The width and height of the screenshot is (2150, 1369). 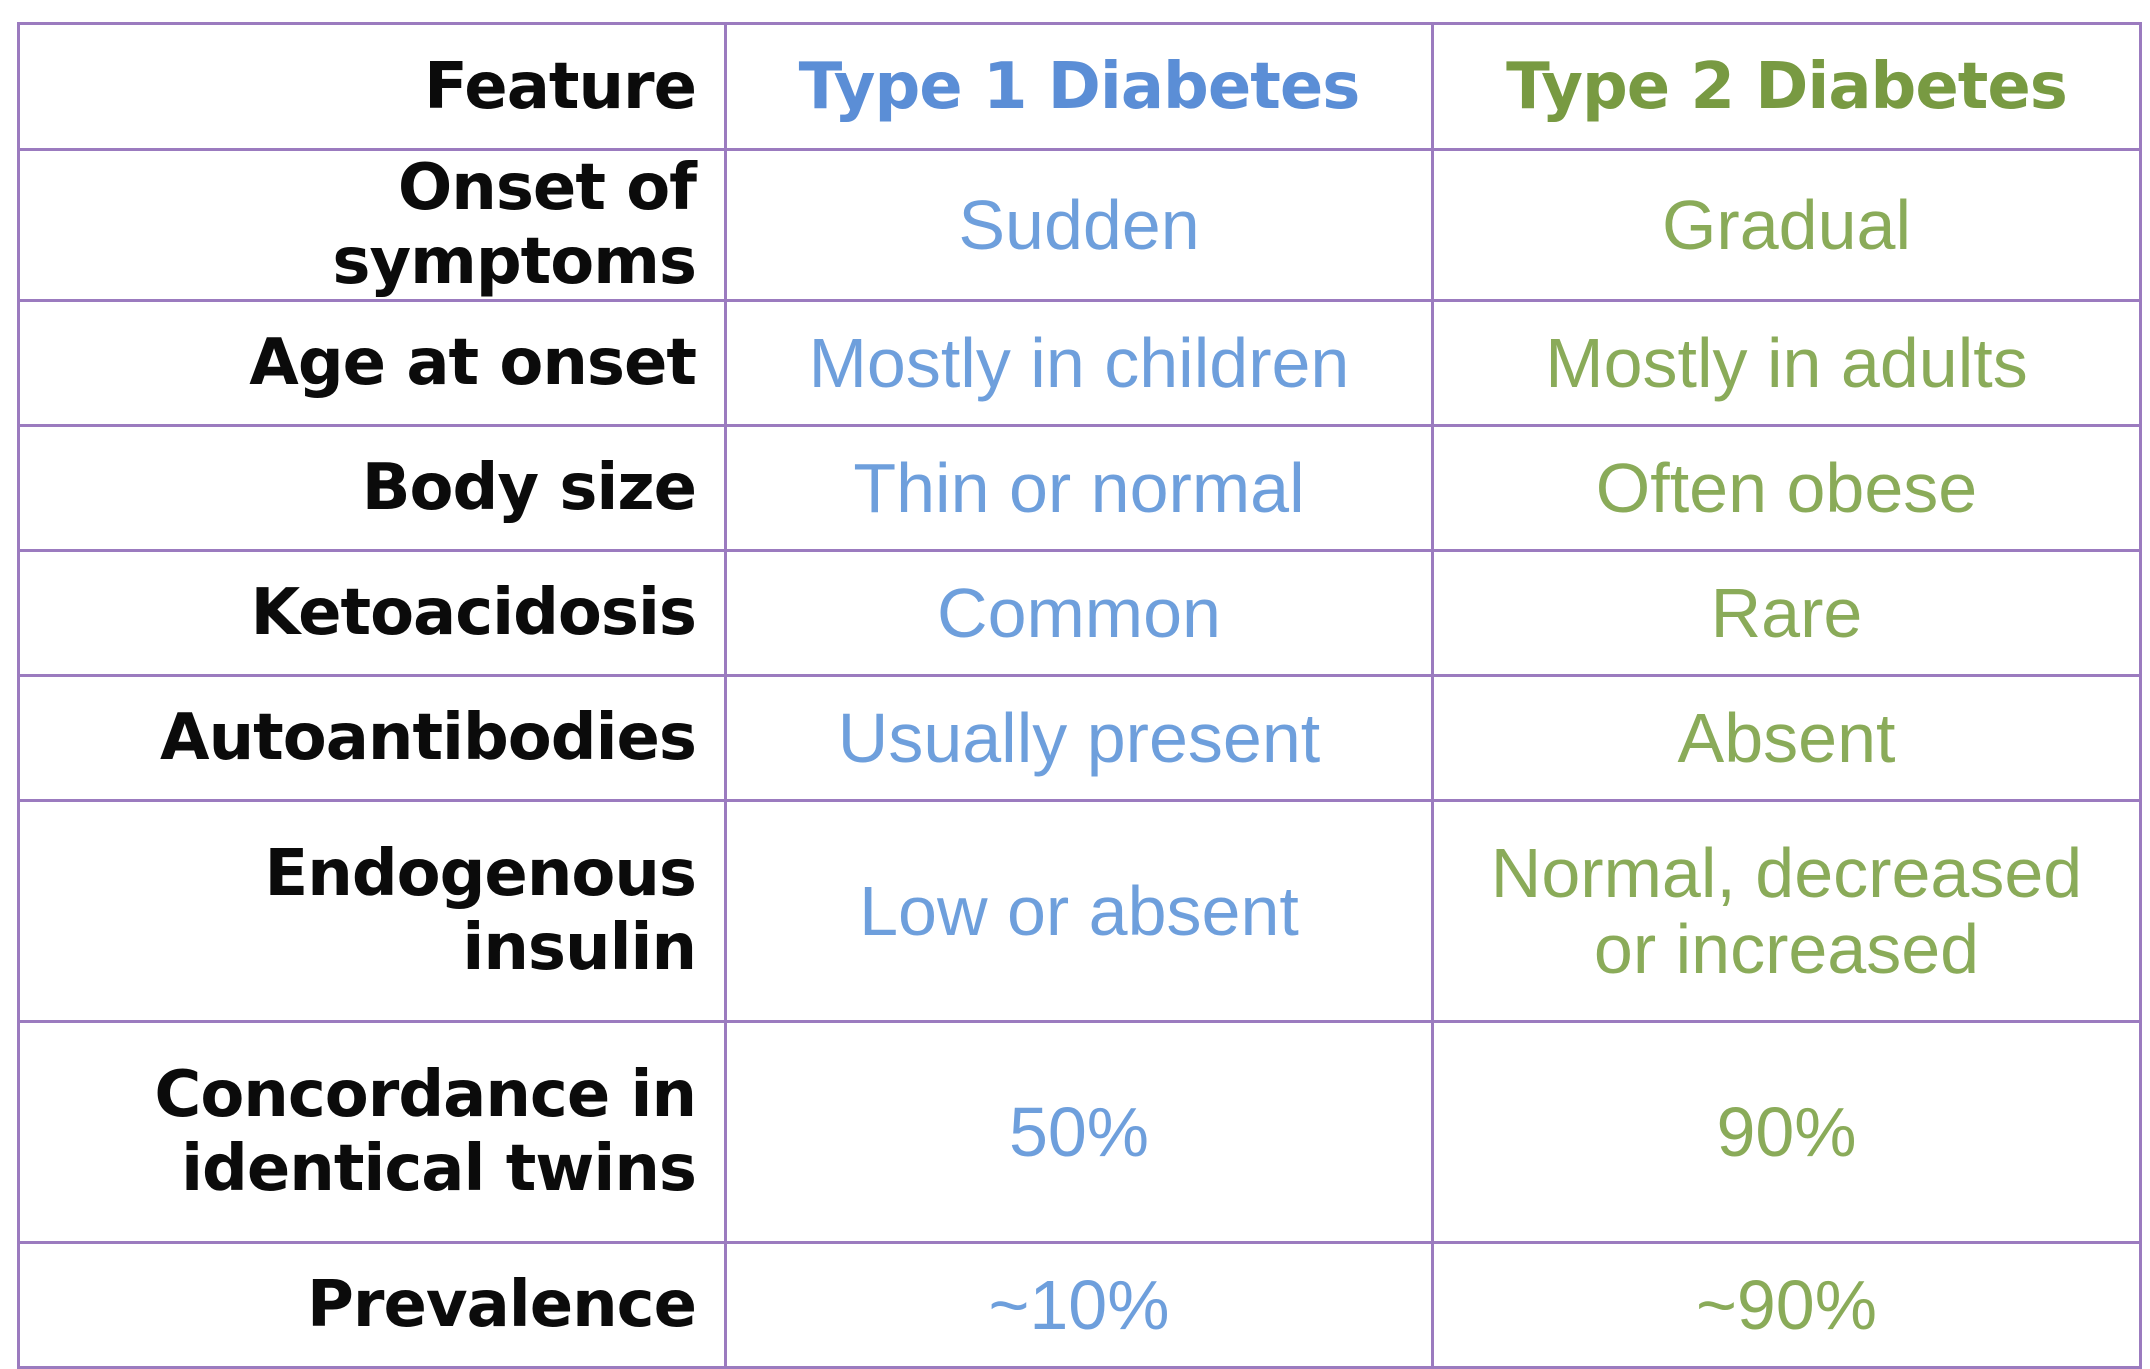 I want to click on row-type1-value: Thin or normal, so click(x=1079, y=488).